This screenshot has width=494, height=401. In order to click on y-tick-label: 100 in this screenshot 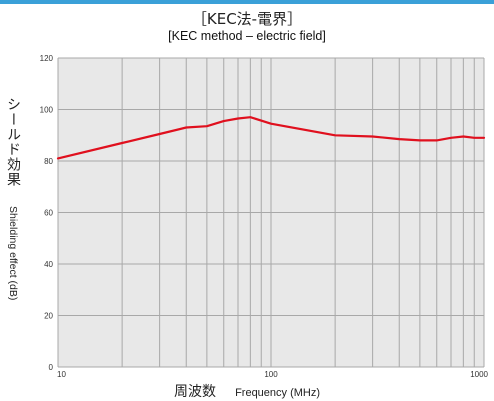, I will do `click(47, 110)`.